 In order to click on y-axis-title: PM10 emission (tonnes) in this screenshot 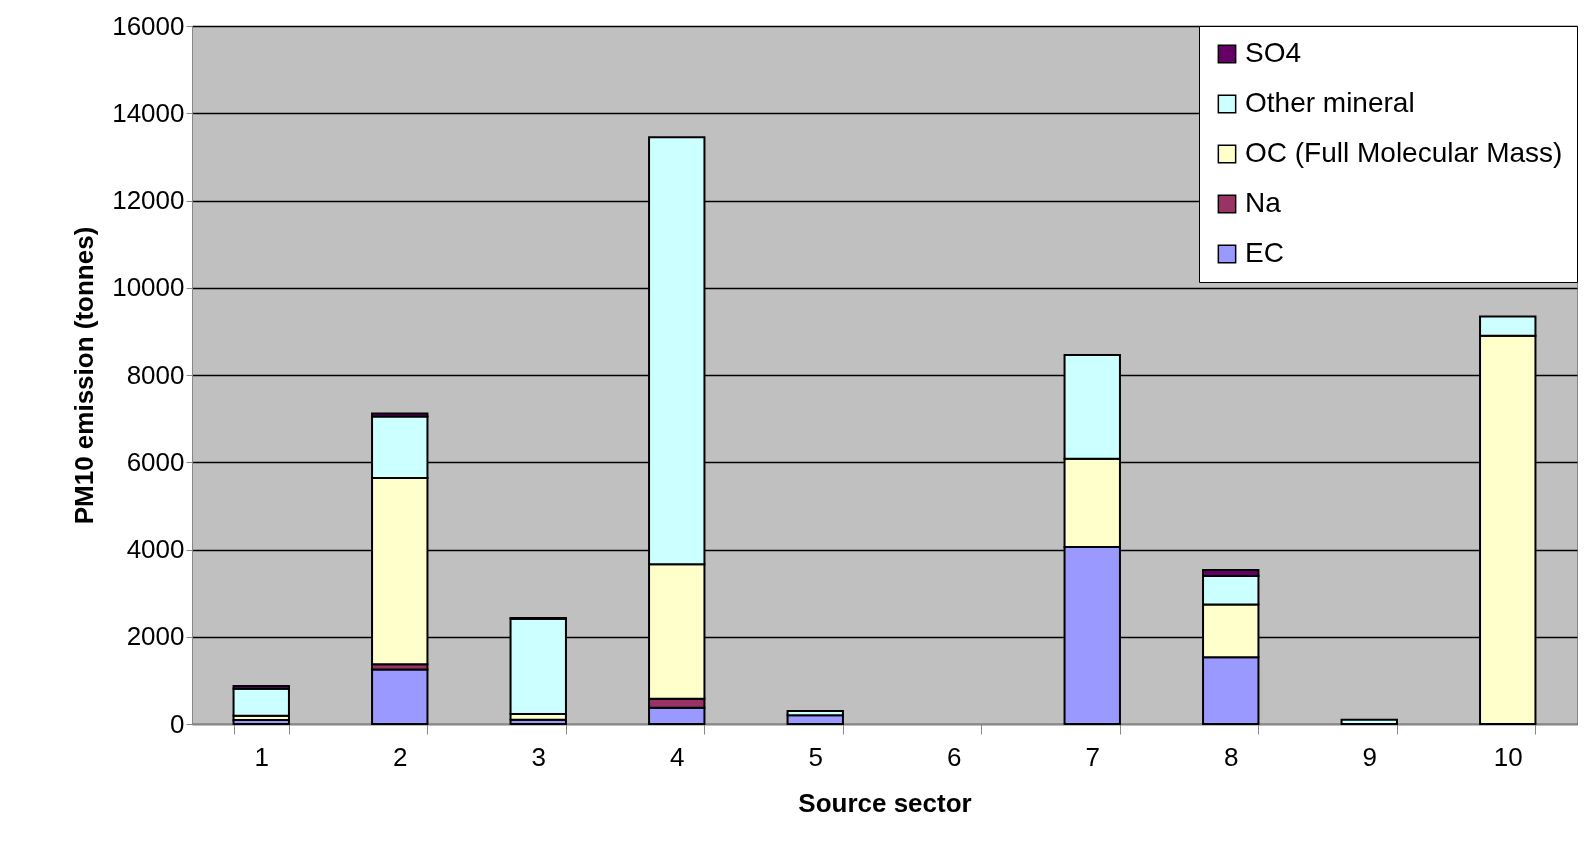, I will do `click(84, 375)`.